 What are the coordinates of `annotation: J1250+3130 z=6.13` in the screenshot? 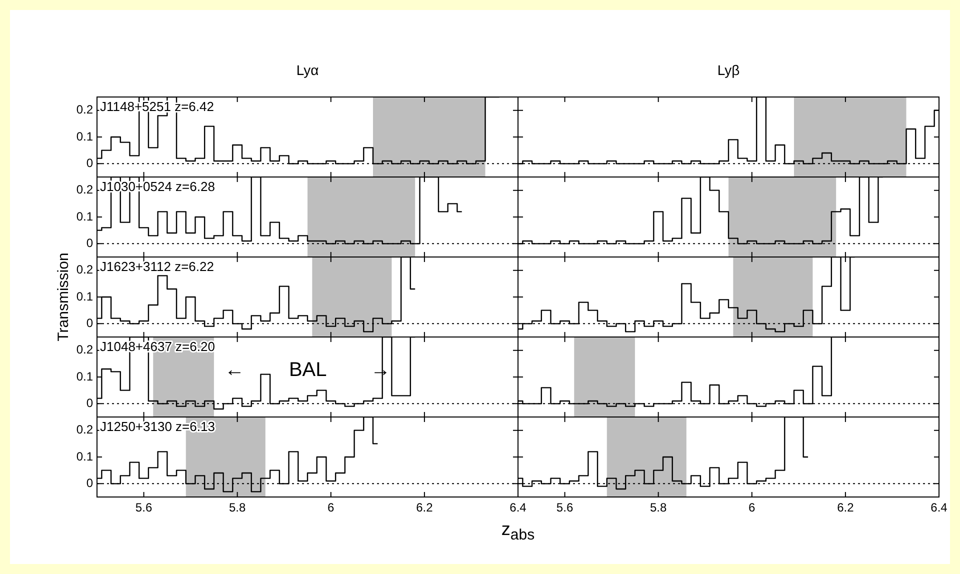 It's located at (157, 426).